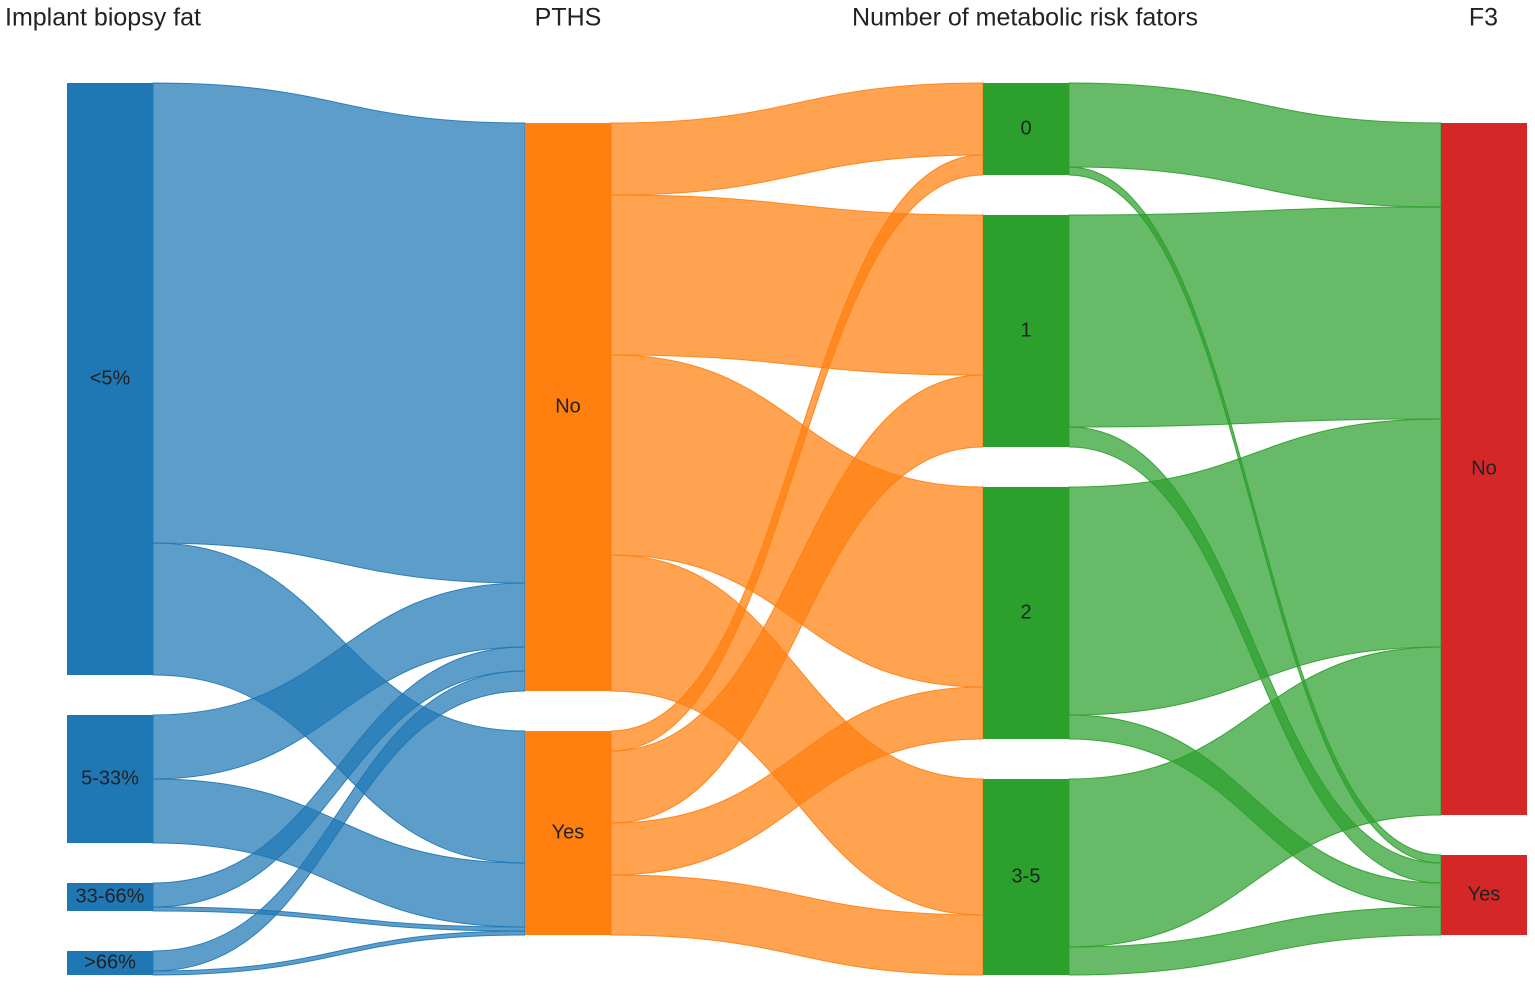 The height and width of the screenshot is (992, 1535). What do you see at coordinates (568, 18) in the screenshot?
I see `column-title: PTHS` at bounding box center [568, 18].